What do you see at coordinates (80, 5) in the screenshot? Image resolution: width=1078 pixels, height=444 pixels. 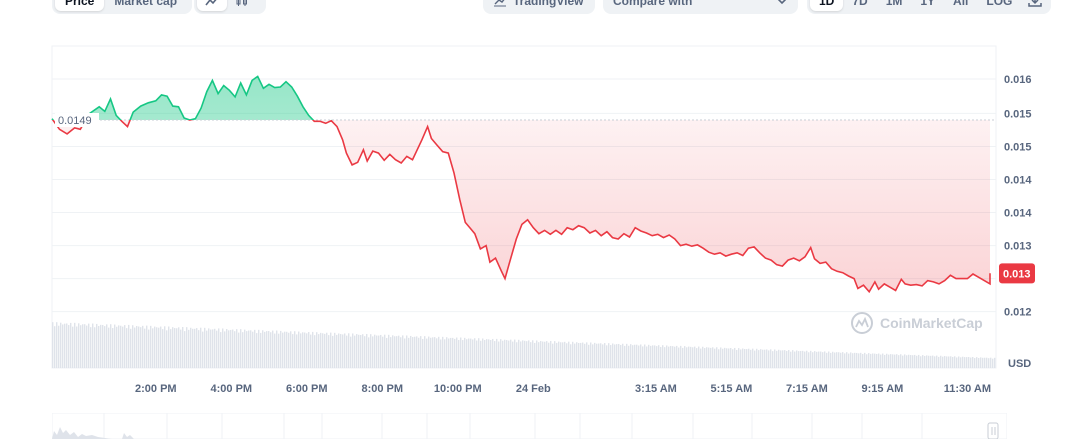 I see `price-tab: Price` at bounding box center [80, 5].